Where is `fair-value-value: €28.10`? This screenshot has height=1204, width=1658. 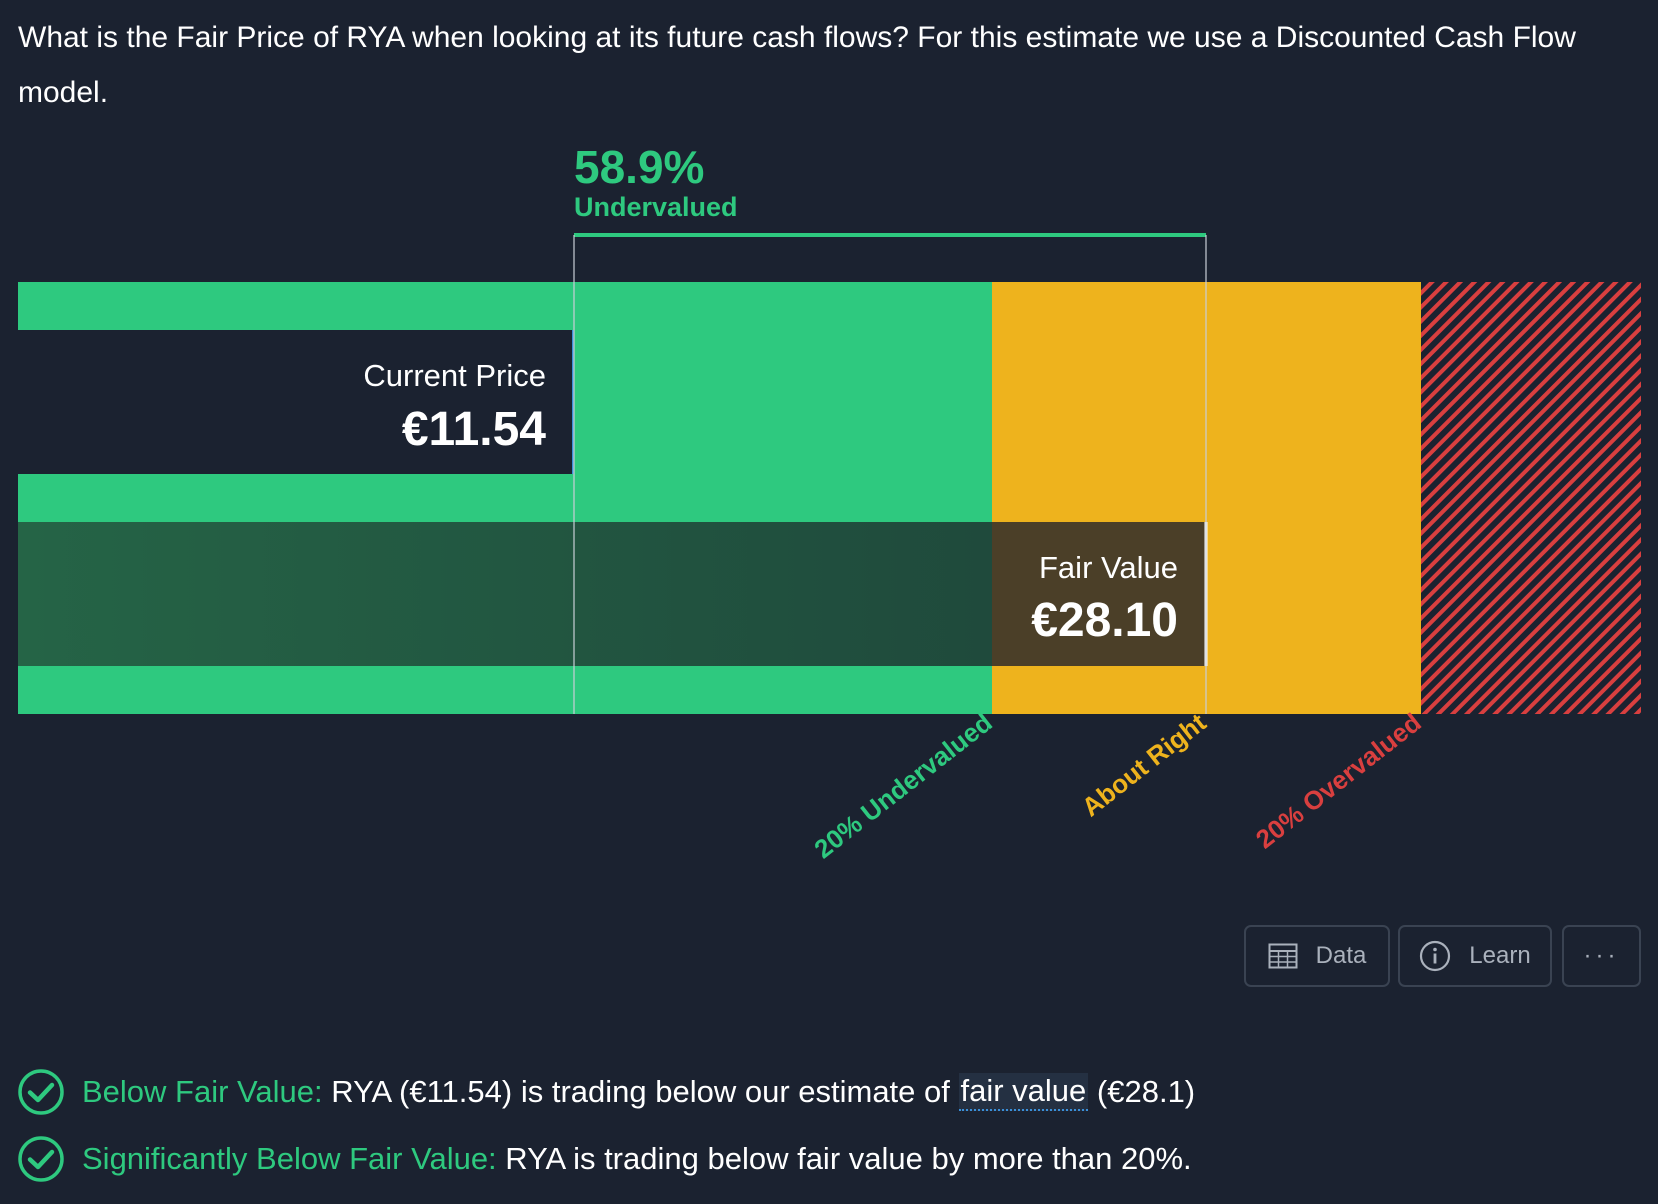
fair-value-value: €28.10 is located at coordinates (1104, 620).